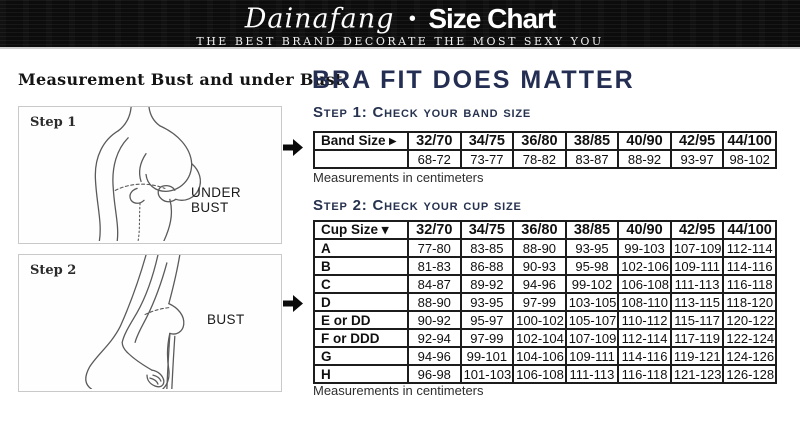 The image size is (800, 421). I want to click on table-cell: 90-92, so click(434, 320).